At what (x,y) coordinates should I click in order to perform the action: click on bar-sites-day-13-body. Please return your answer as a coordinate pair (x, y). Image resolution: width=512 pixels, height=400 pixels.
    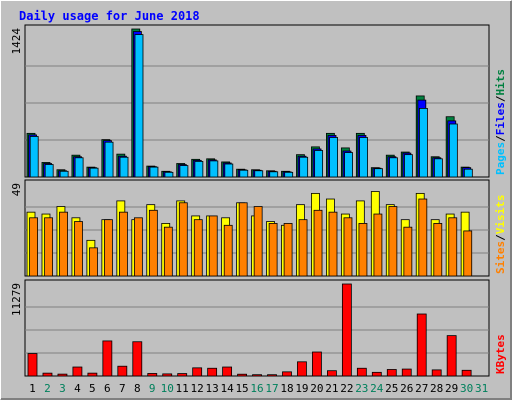
    Looking at the image, I should click on (213, 246).